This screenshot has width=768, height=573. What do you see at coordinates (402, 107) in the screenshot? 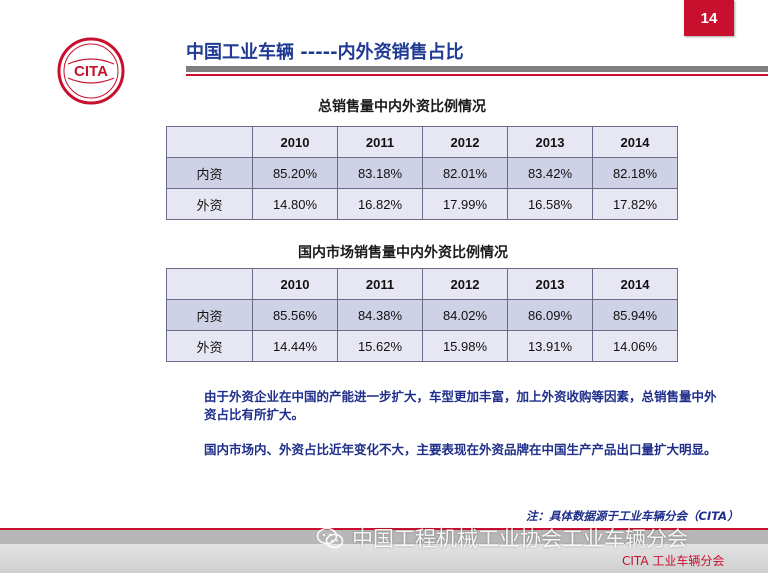
I see `table-caption-total: 总销售量中内外资比例情况` at bounding box center [402, 107].